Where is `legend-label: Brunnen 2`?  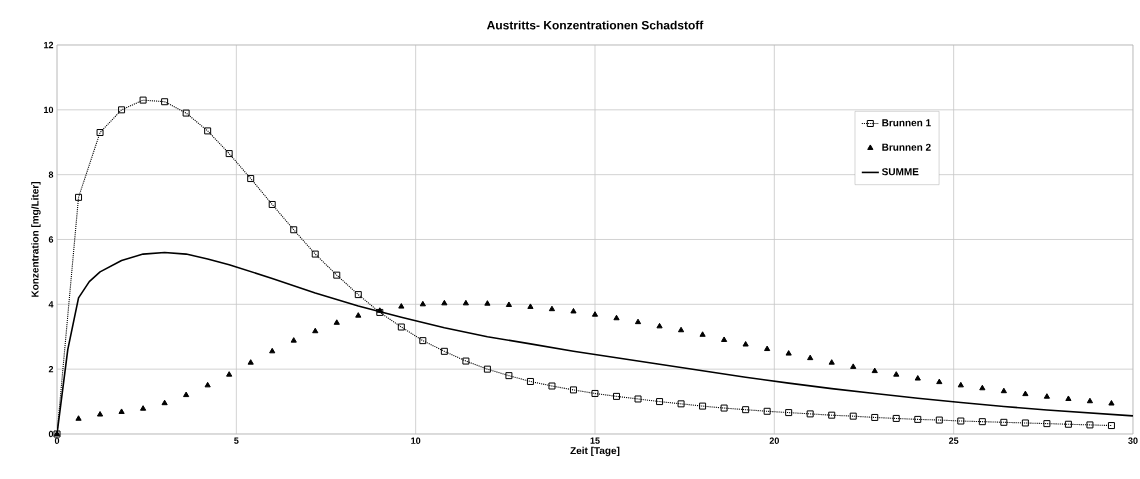 legend-label: Brunnen 2 is located at coordinates (906, 147).